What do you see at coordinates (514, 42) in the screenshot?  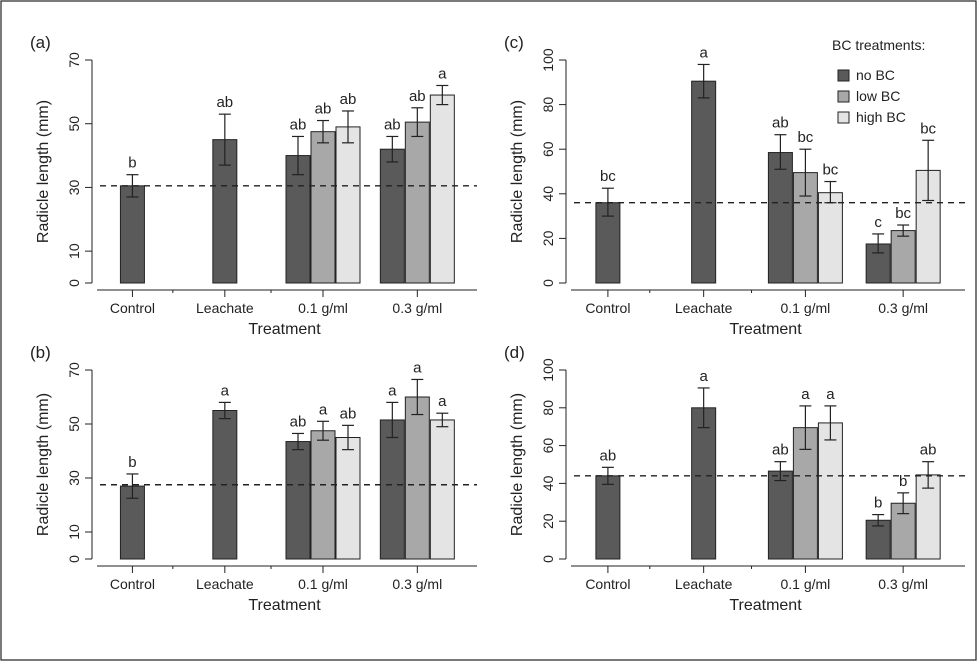 I see `panel-label: (c)` at bounding box center [514, 42].